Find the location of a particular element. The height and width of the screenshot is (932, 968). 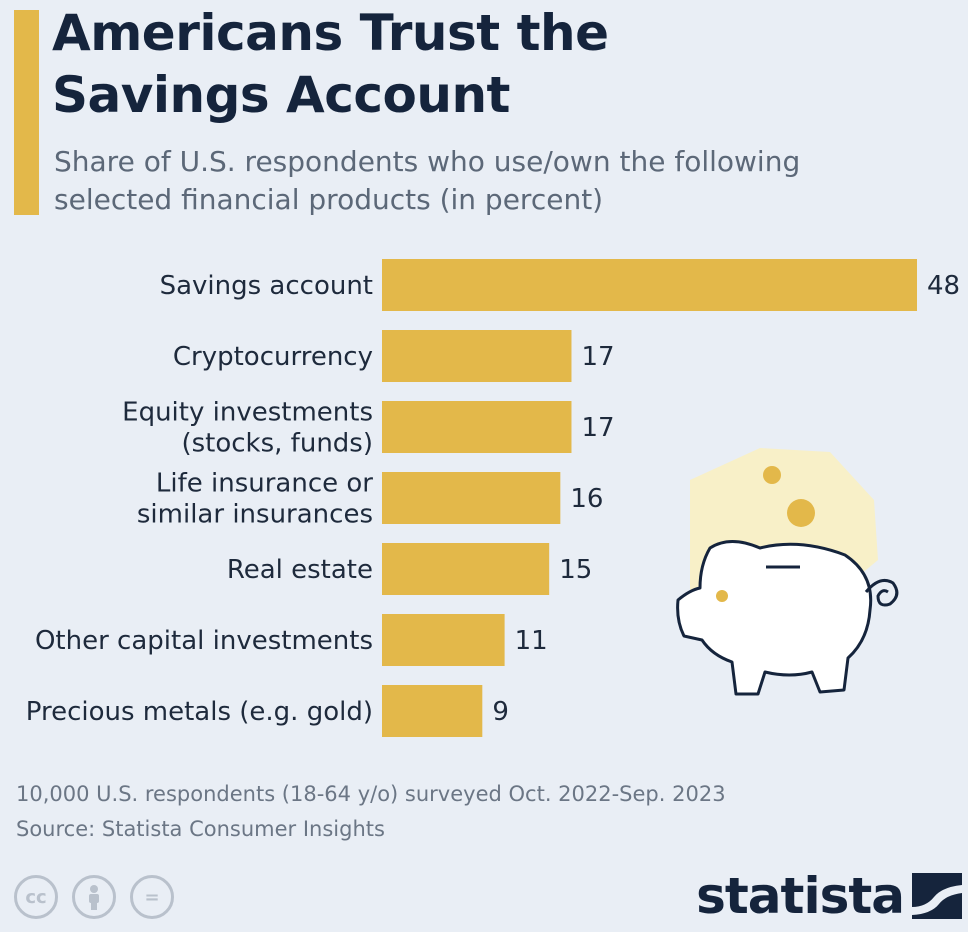

category-label: Precious metals (e.g. gold) is located at coordinates (199, 712).